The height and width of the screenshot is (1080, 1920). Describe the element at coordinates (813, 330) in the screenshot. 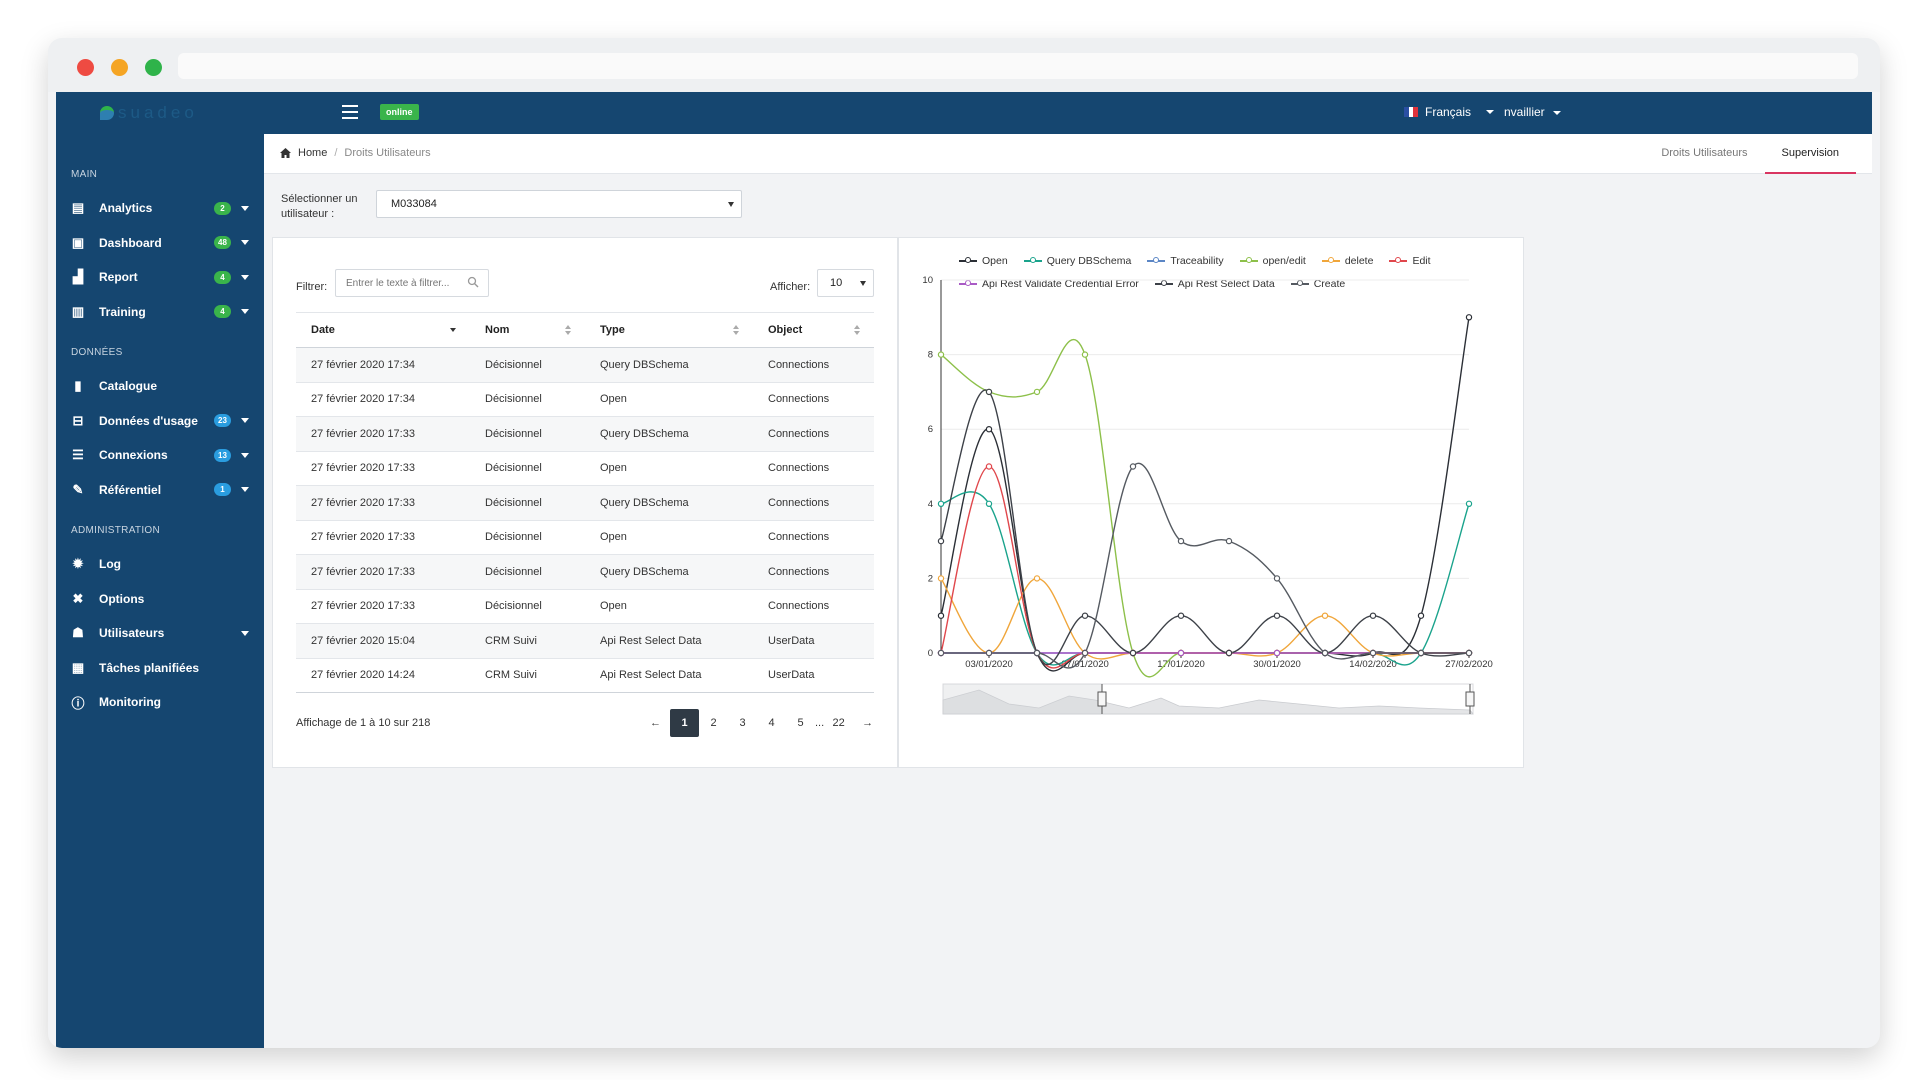

I see `column-header-object: Object` at that location.